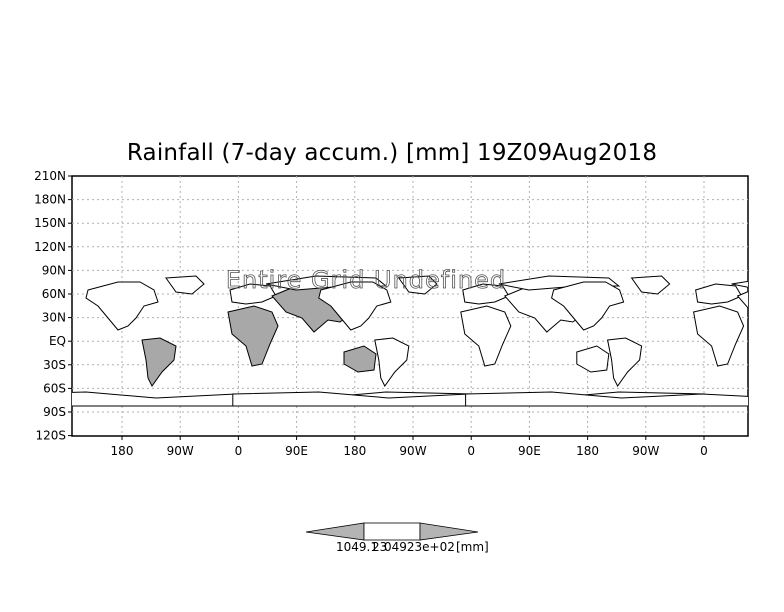 The image size is (784, 612). What do you see at coordinates (50, 247) in the screenshot?
I see `y-tick-label: 120N` at bounding box center [50, 247].